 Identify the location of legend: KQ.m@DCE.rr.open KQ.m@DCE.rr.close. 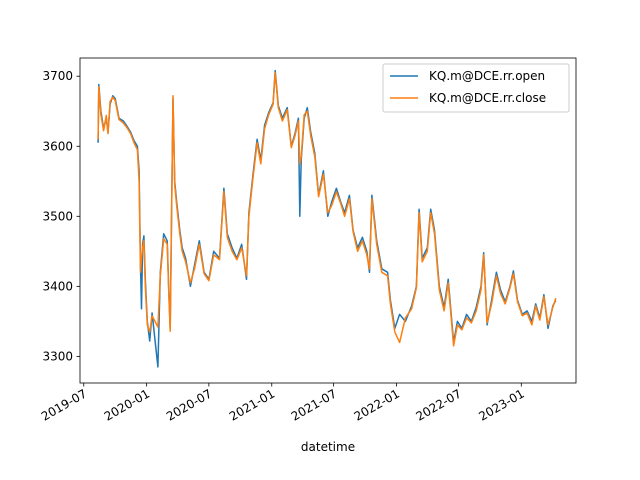
(476, 88).